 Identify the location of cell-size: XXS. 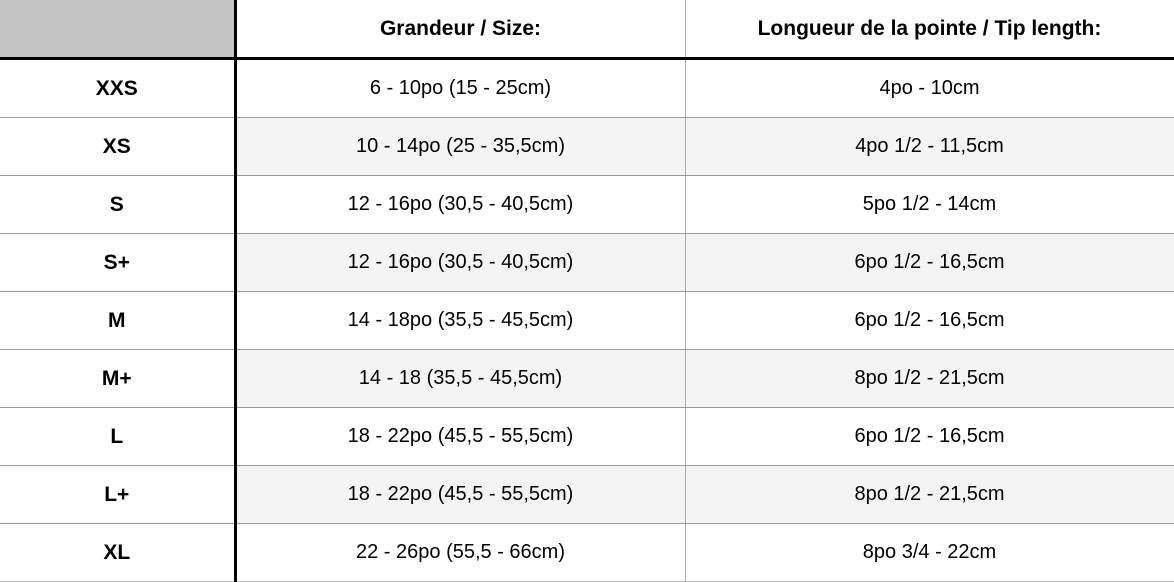
(118, 88).